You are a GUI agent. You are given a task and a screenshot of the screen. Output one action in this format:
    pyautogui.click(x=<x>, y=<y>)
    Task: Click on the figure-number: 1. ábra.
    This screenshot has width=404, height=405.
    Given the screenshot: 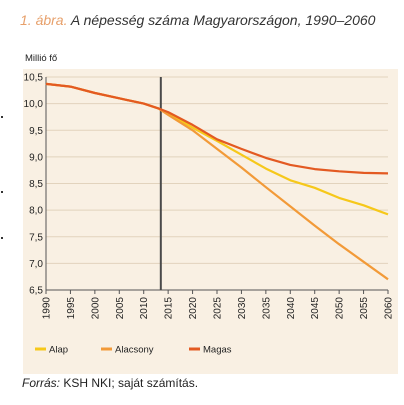 What is the action you would take?
    pyautogui.click(x=44, y=20)
    